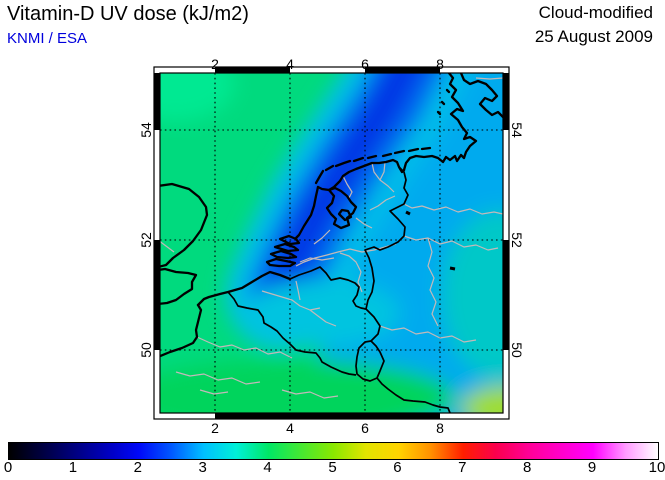  I want to click on colorbar-label: 5, so click(332, 467).